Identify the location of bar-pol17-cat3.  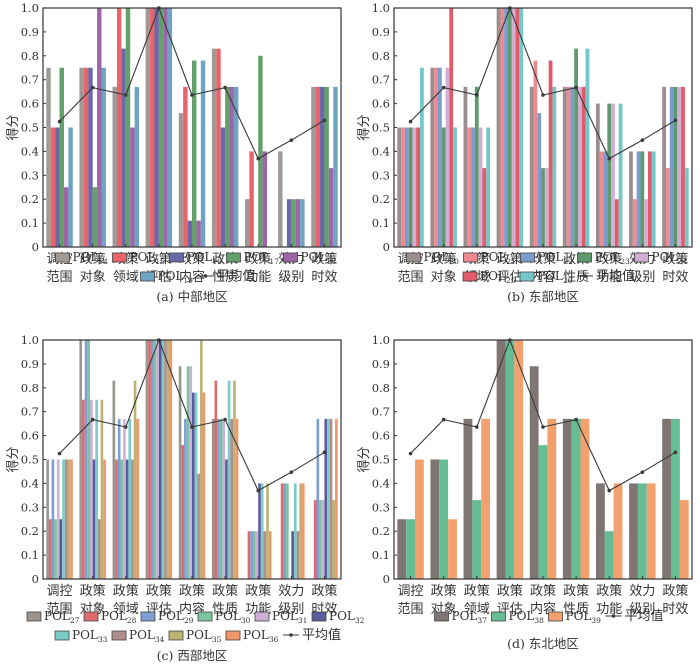
(161, 127).